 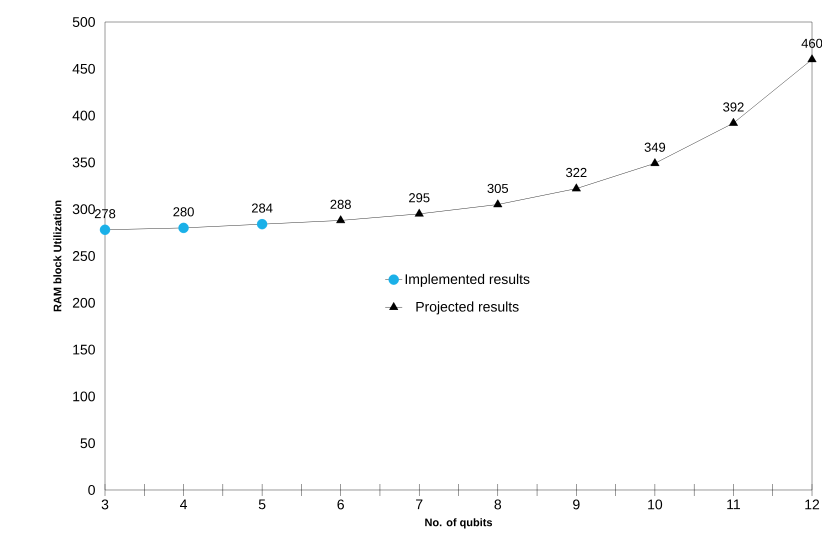 I want to click on data-label: 349, so click(x=655, y=147).